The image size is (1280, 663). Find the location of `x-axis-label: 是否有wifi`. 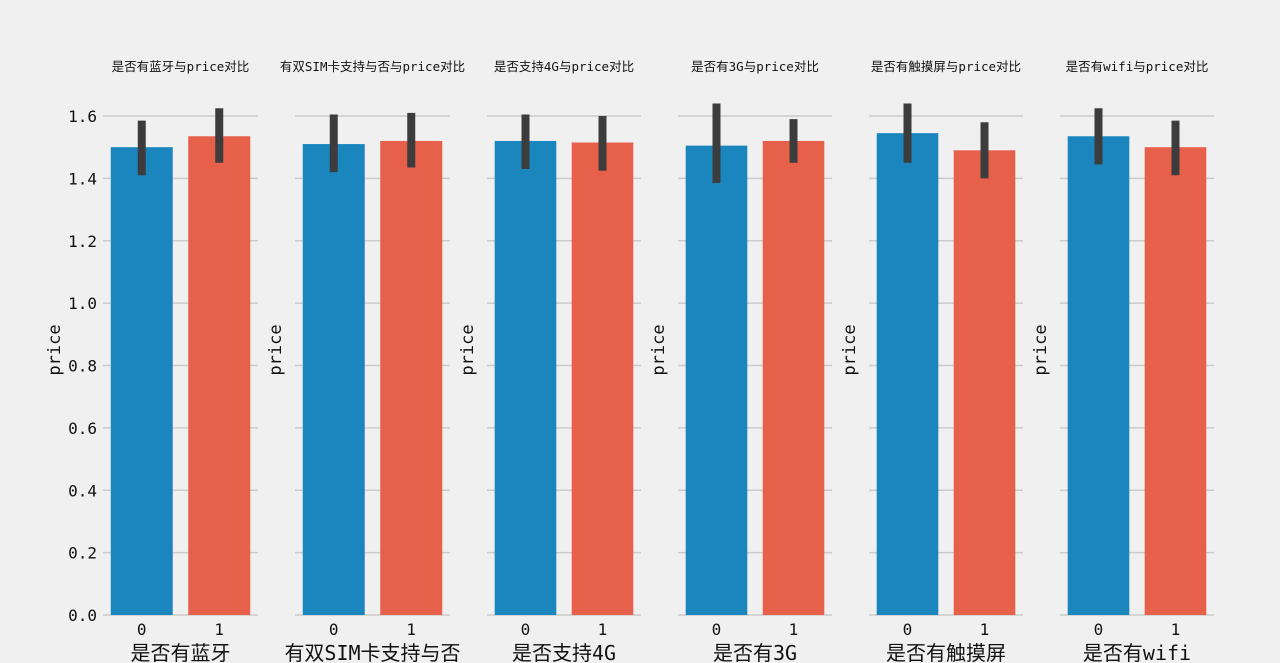

x-axis-label: 是否有wifi is located at coordinates (1137, 652).